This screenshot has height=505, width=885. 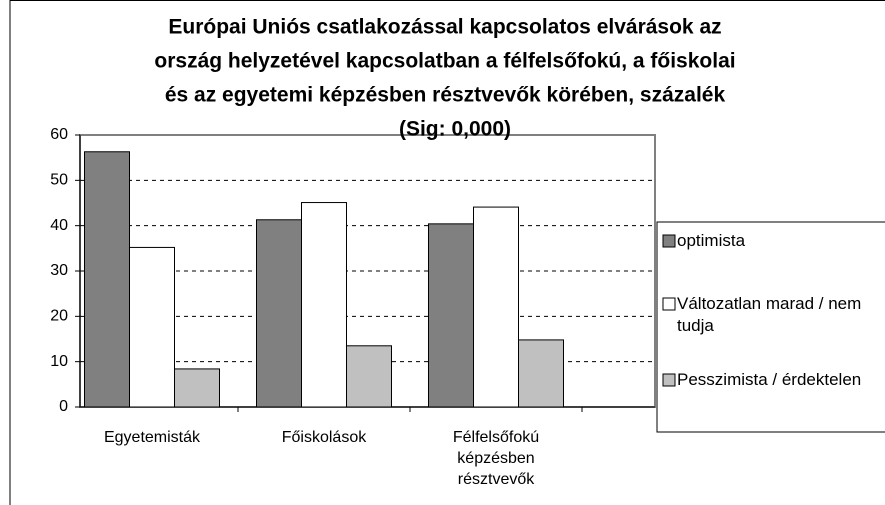 I want to click on x-tick-label: Egyetemisták, so click(x=152, y=437).